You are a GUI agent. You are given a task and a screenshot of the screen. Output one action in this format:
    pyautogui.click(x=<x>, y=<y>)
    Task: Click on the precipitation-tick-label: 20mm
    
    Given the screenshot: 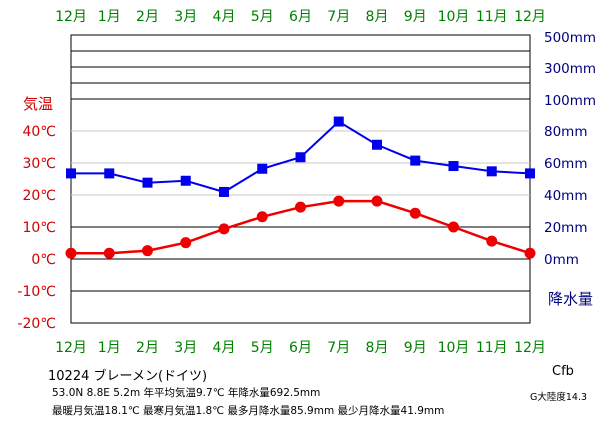 What is the action you would take?
    pyautogui.click(x=565, y=228)
    